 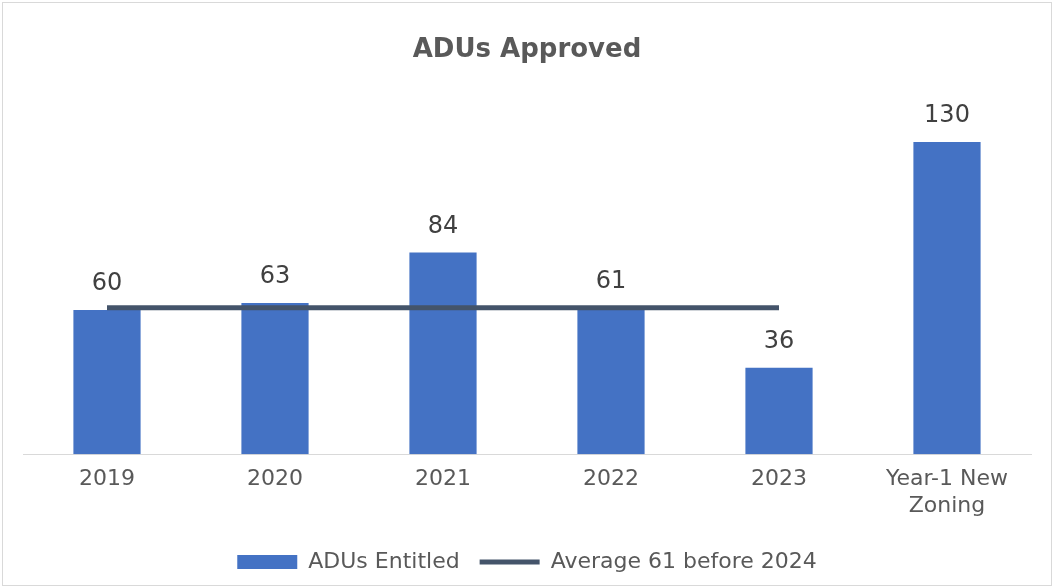 What do you see at coordinates (384, 560) in the screenshot?
I see `legend-label: ADUs Entitled` at bounding box center [384, 560].